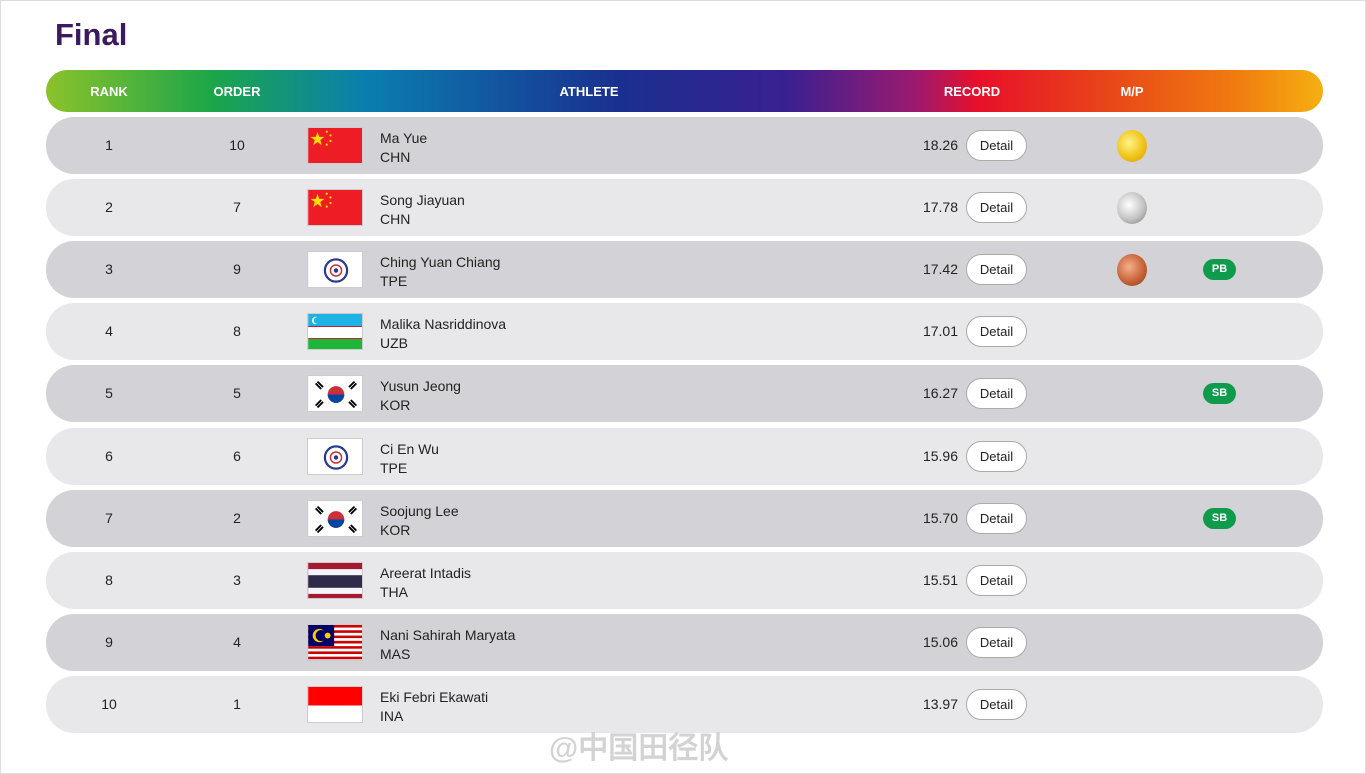  I want to click on athlete-name: Yusun Jeong, so click(420, 386).